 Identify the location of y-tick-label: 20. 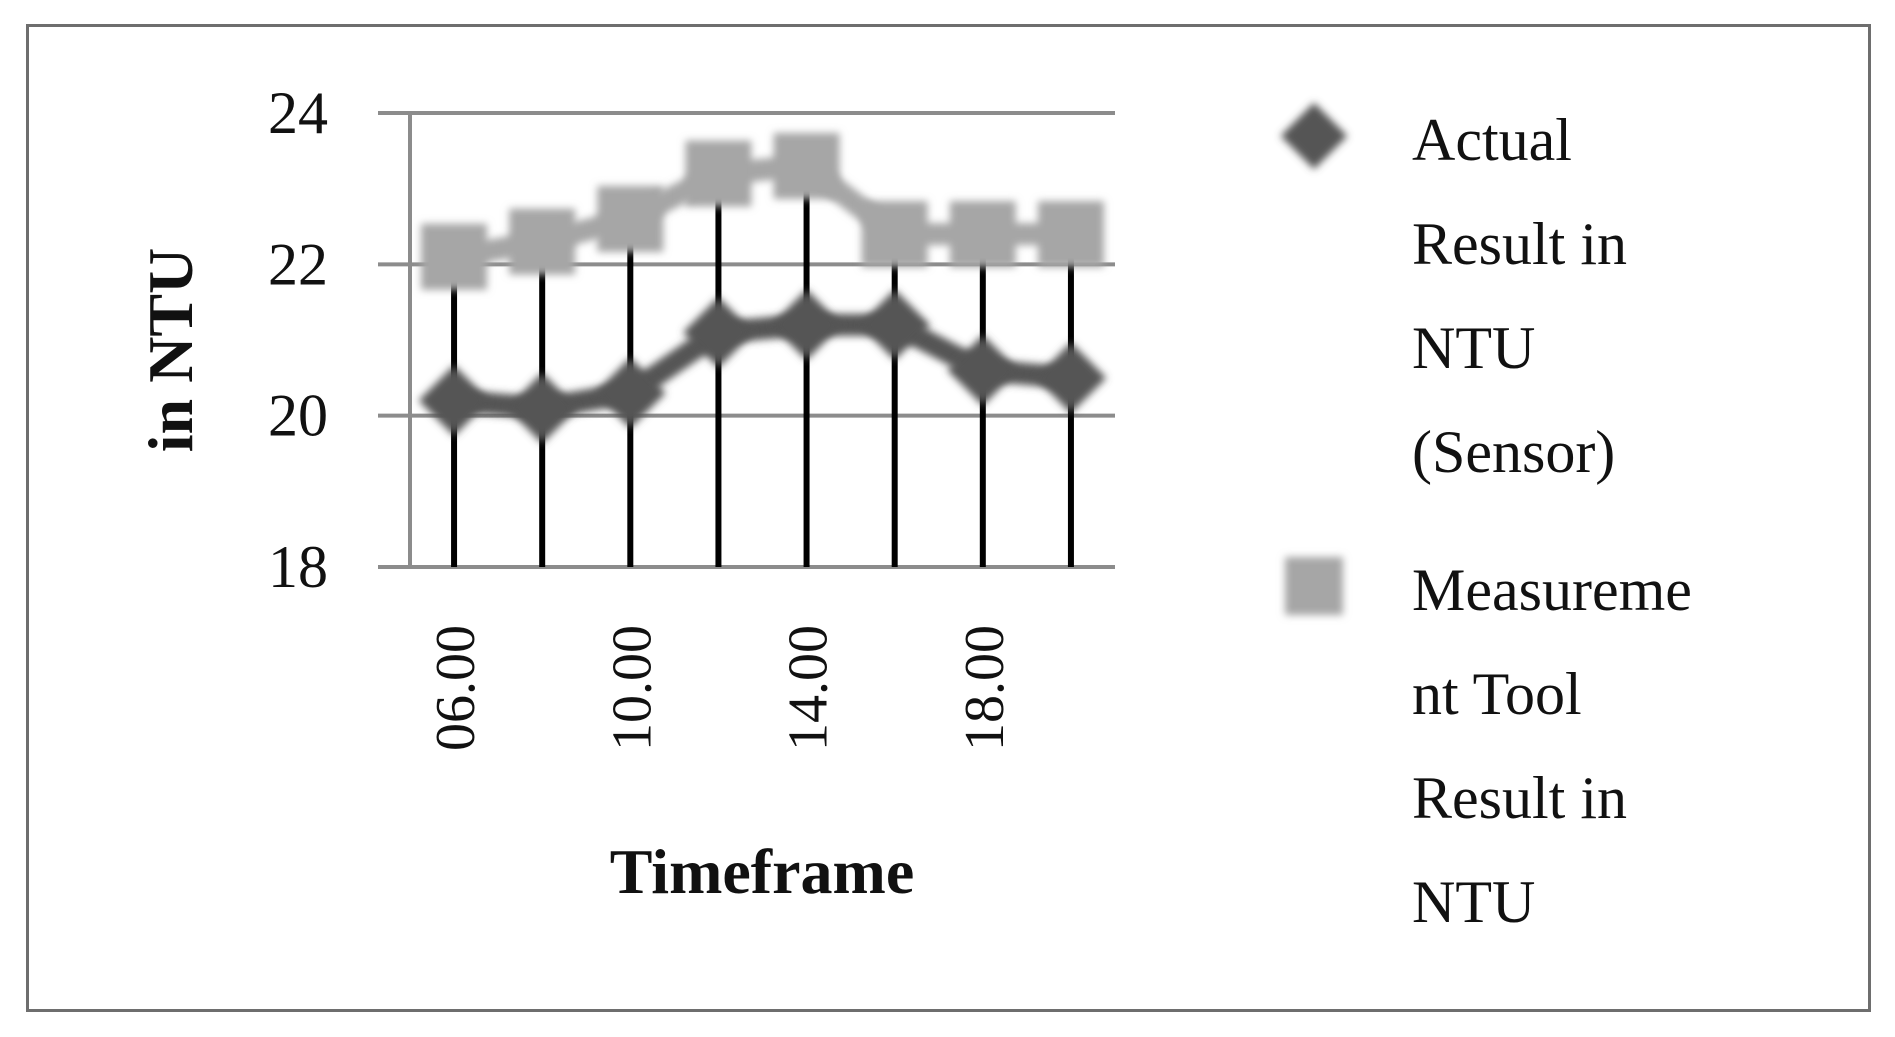
(298, 416).